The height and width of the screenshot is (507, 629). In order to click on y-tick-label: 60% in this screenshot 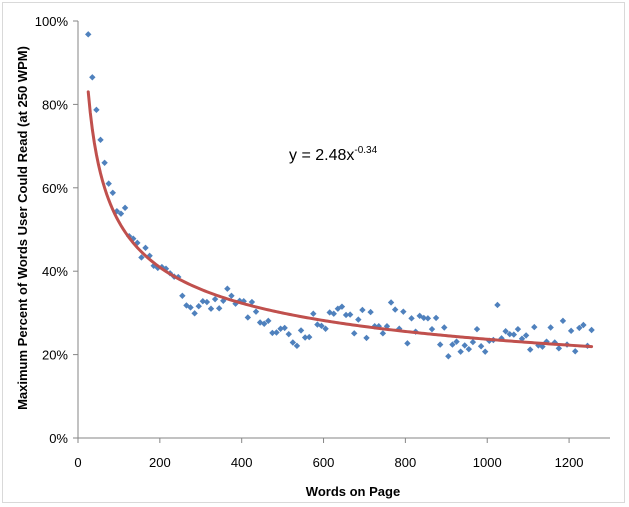, I will do `click(55, 188)`.